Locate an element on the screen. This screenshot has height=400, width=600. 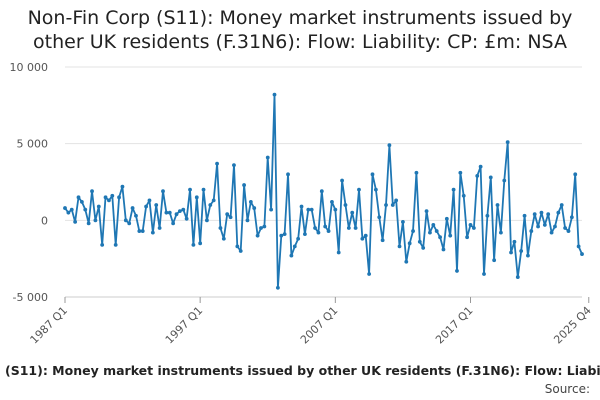
y-tick-label: 10 000 is located at coordinates (29, 67).